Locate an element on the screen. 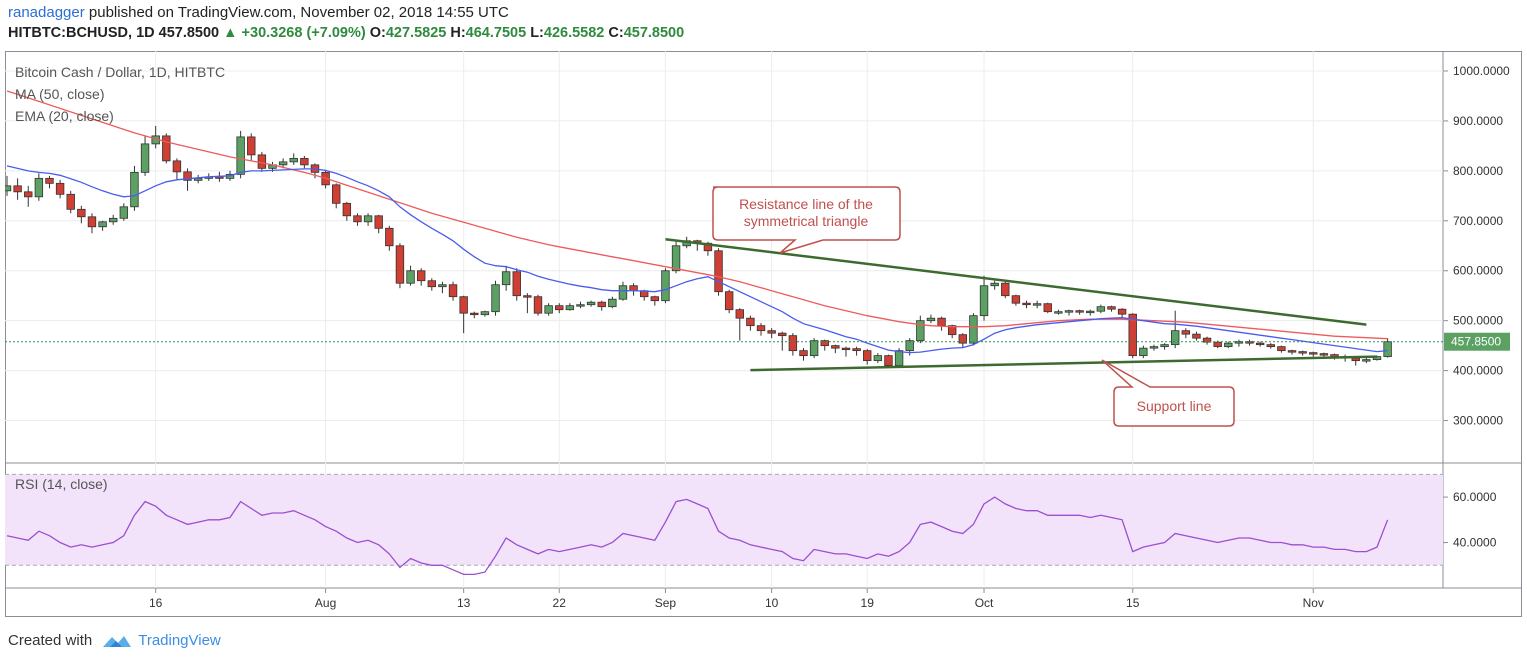 Image resolution: width=1527 pixels, height=661 pixels. price-tick-label: 900.0000 is located at coordinates (1478, 121).